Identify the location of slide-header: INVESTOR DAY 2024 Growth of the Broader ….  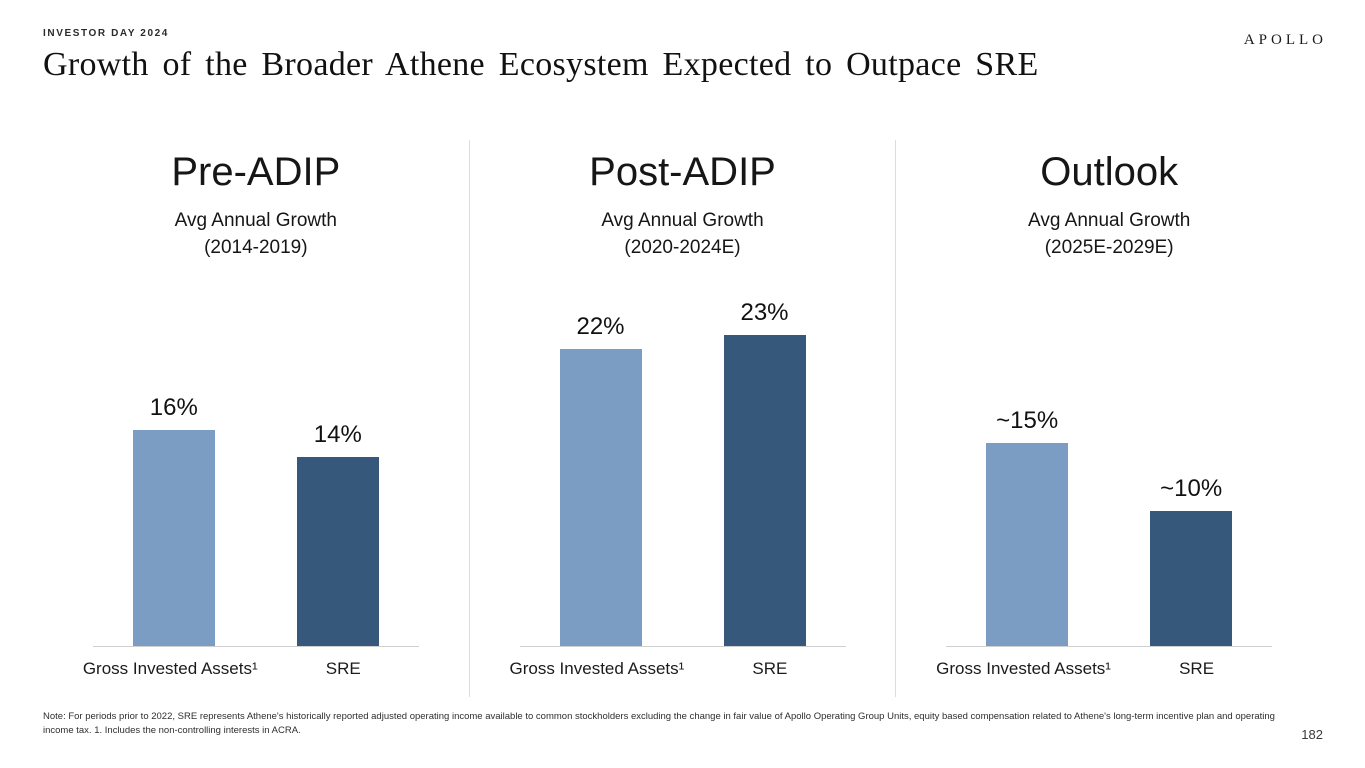
(682, 42).